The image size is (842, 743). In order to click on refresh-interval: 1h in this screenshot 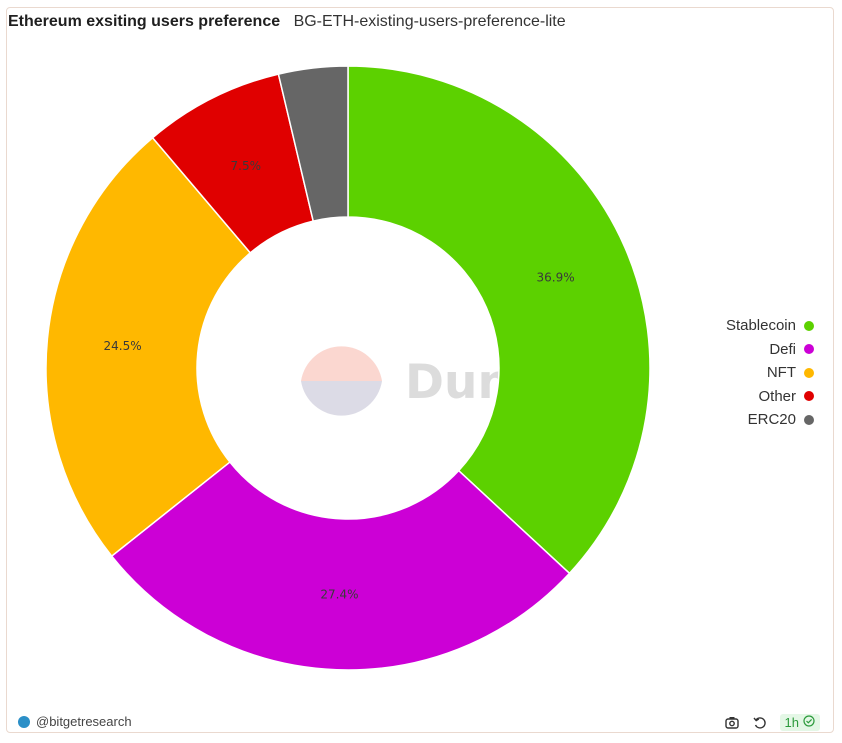, I will do `click(791, 722)`.